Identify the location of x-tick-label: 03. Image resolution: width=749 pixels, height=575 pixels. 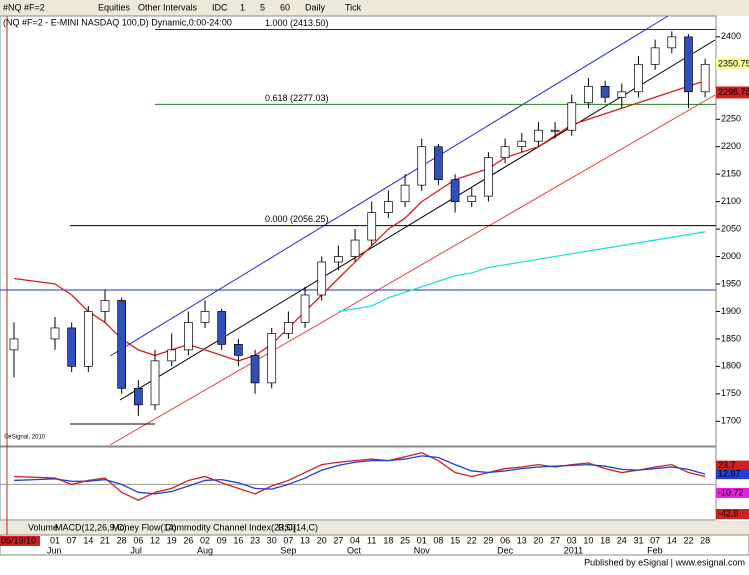
(572, 540).